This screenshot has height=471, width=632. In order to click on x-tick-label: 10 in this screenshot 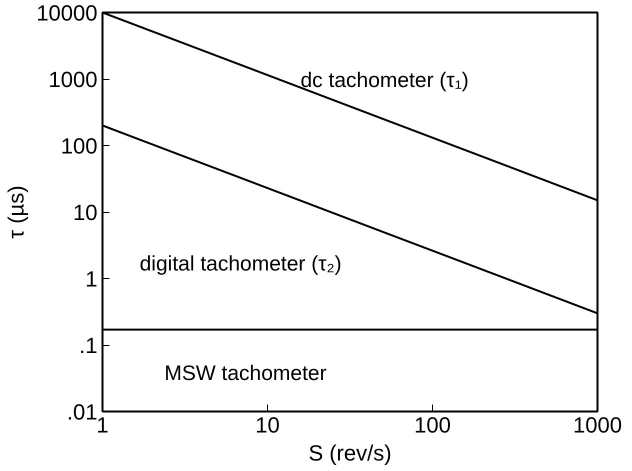, I will do `click(267, 425)`.